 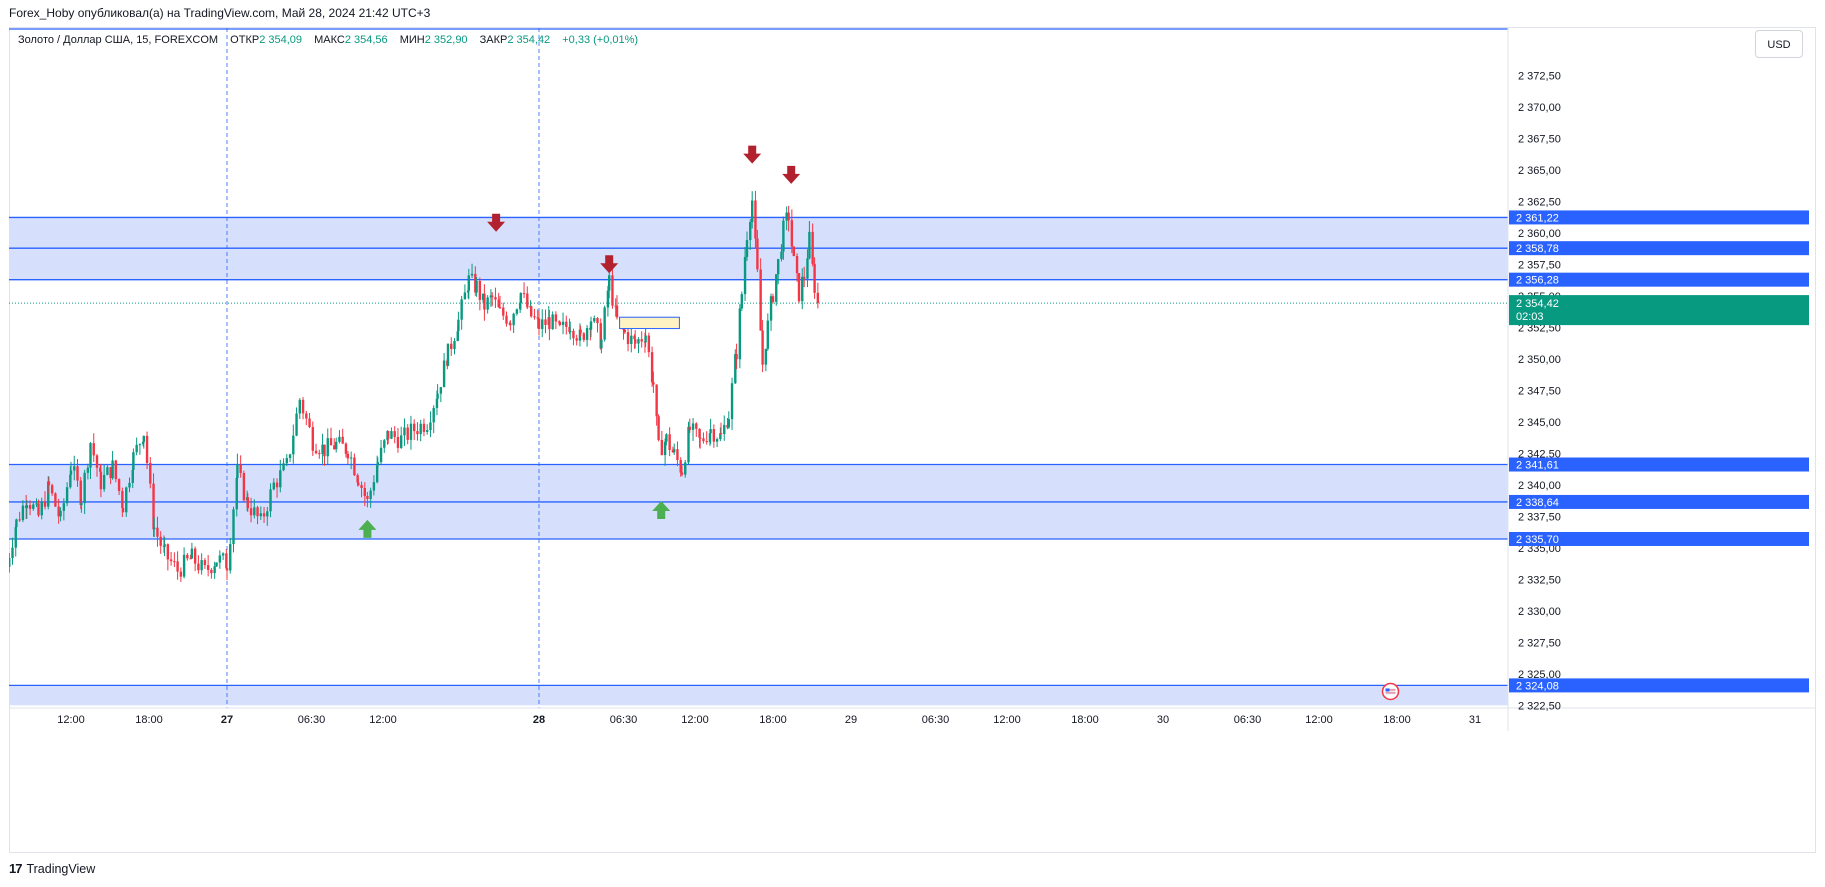 What do you see at coordinates (118, 40) in the screenshot?
I see `symbol-title: Золото / Доллар США, 15, FOREXCOM` at bounding box center [118, 40].